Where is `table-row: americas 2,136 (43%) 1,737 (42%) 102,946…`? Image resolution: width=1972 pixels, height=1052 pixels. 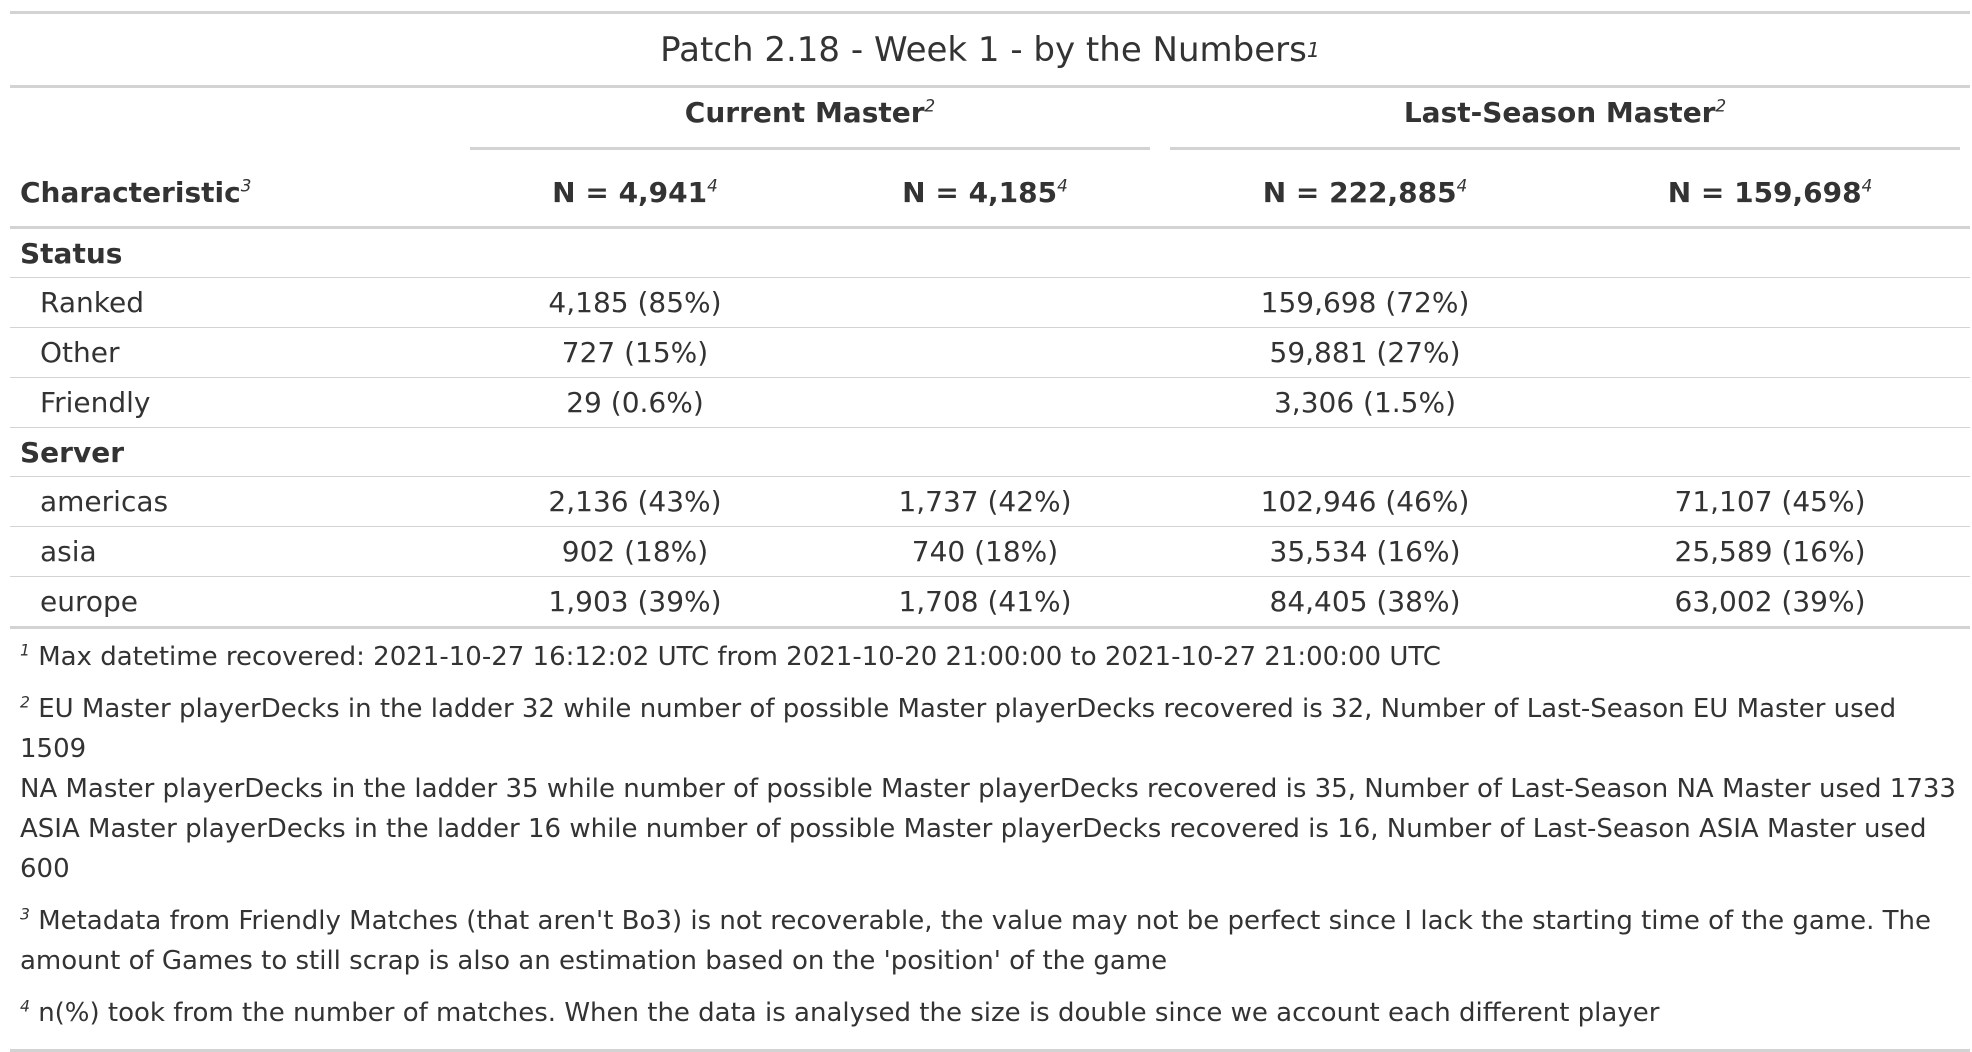 table-row: americas 2,136 (43%) 1,737 (42%) 102,946… is located at coordinates (990, 501).